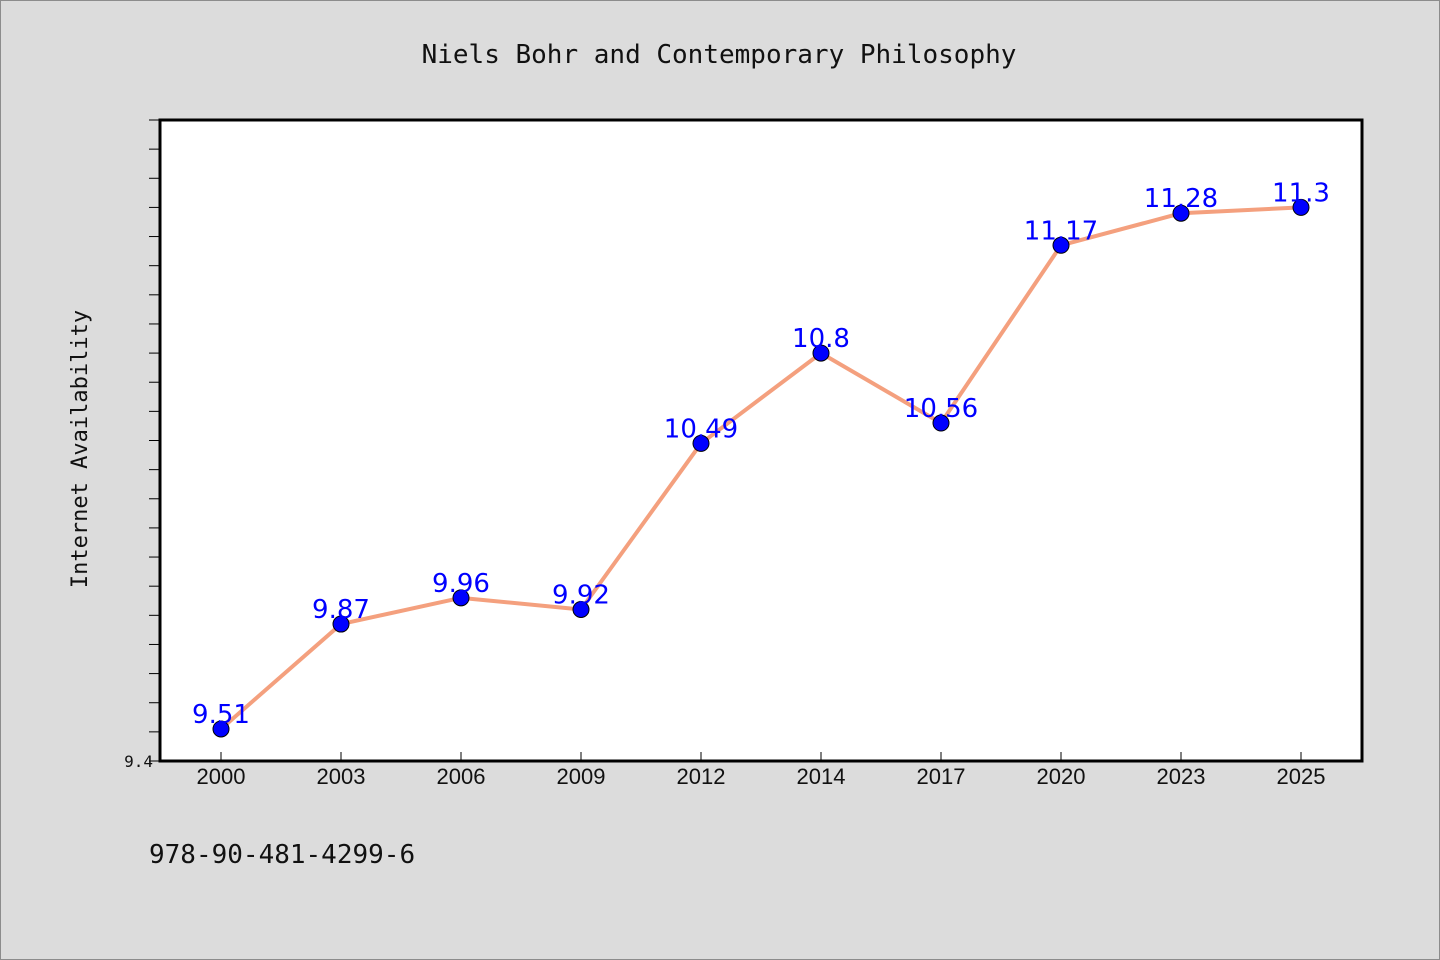  I want to click on y-axis-ticks, so click(154, 440).